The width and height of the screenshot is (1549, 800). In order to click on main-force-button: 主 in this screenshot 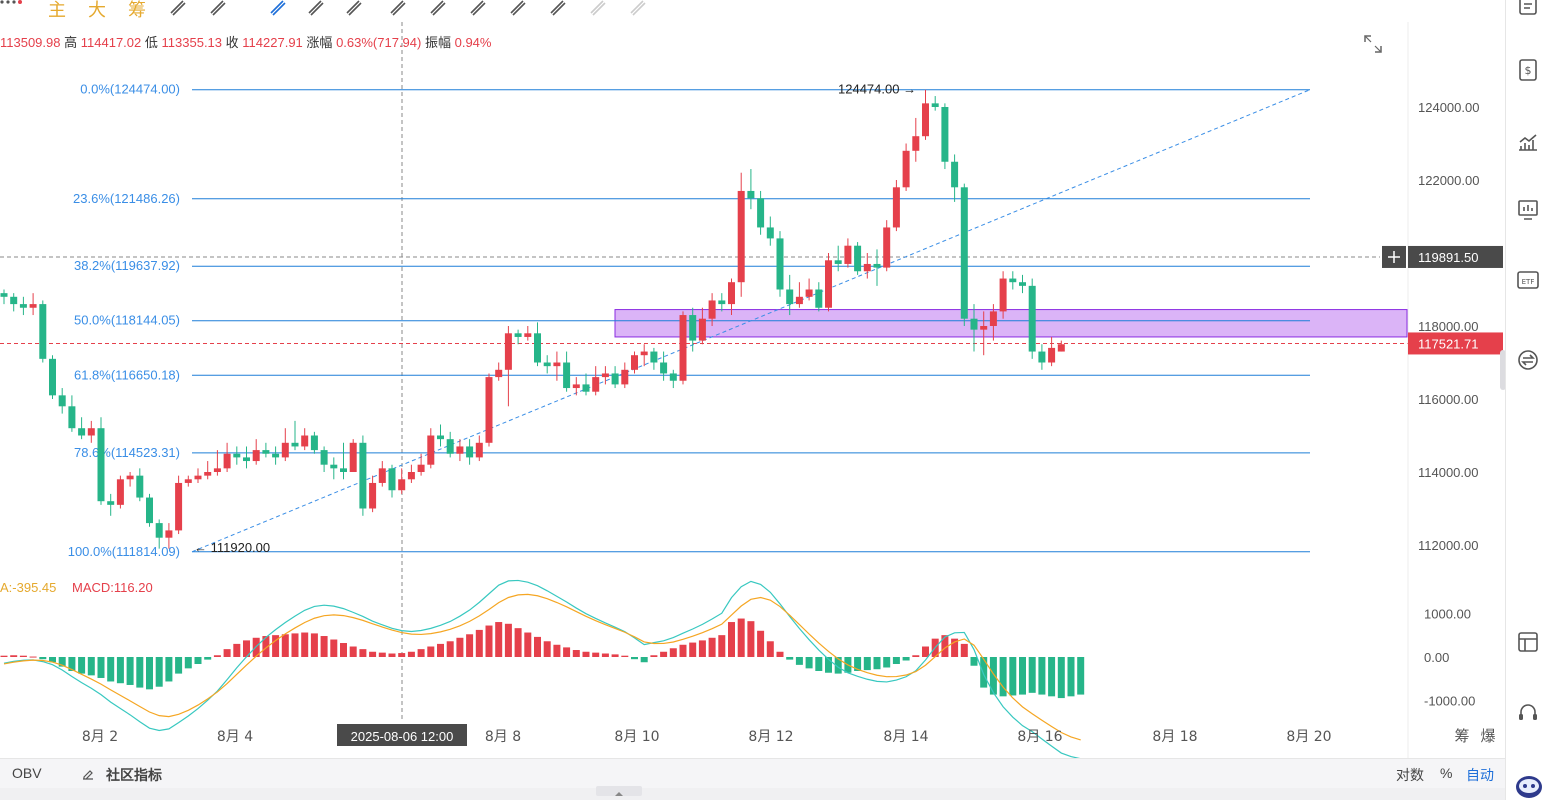, I will do `click(57, 10)`.